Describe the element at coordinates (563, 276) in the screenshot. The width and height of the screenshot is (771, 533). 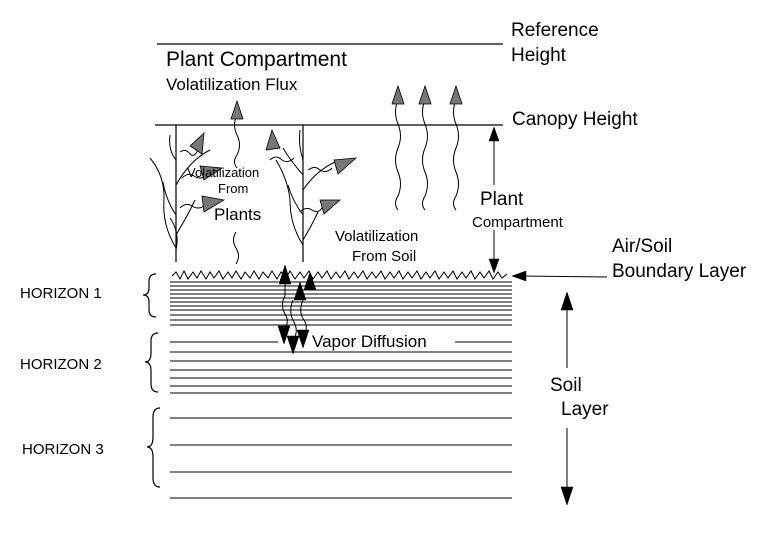
I see `boundary-pointer-arrow` at that location.